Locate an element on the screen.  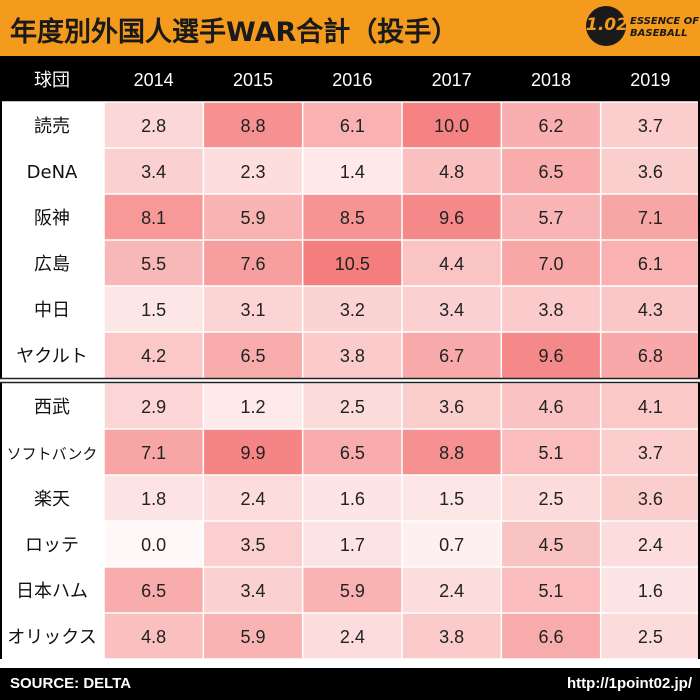
value-label: 1.5 is located at coordinates (153, 310).